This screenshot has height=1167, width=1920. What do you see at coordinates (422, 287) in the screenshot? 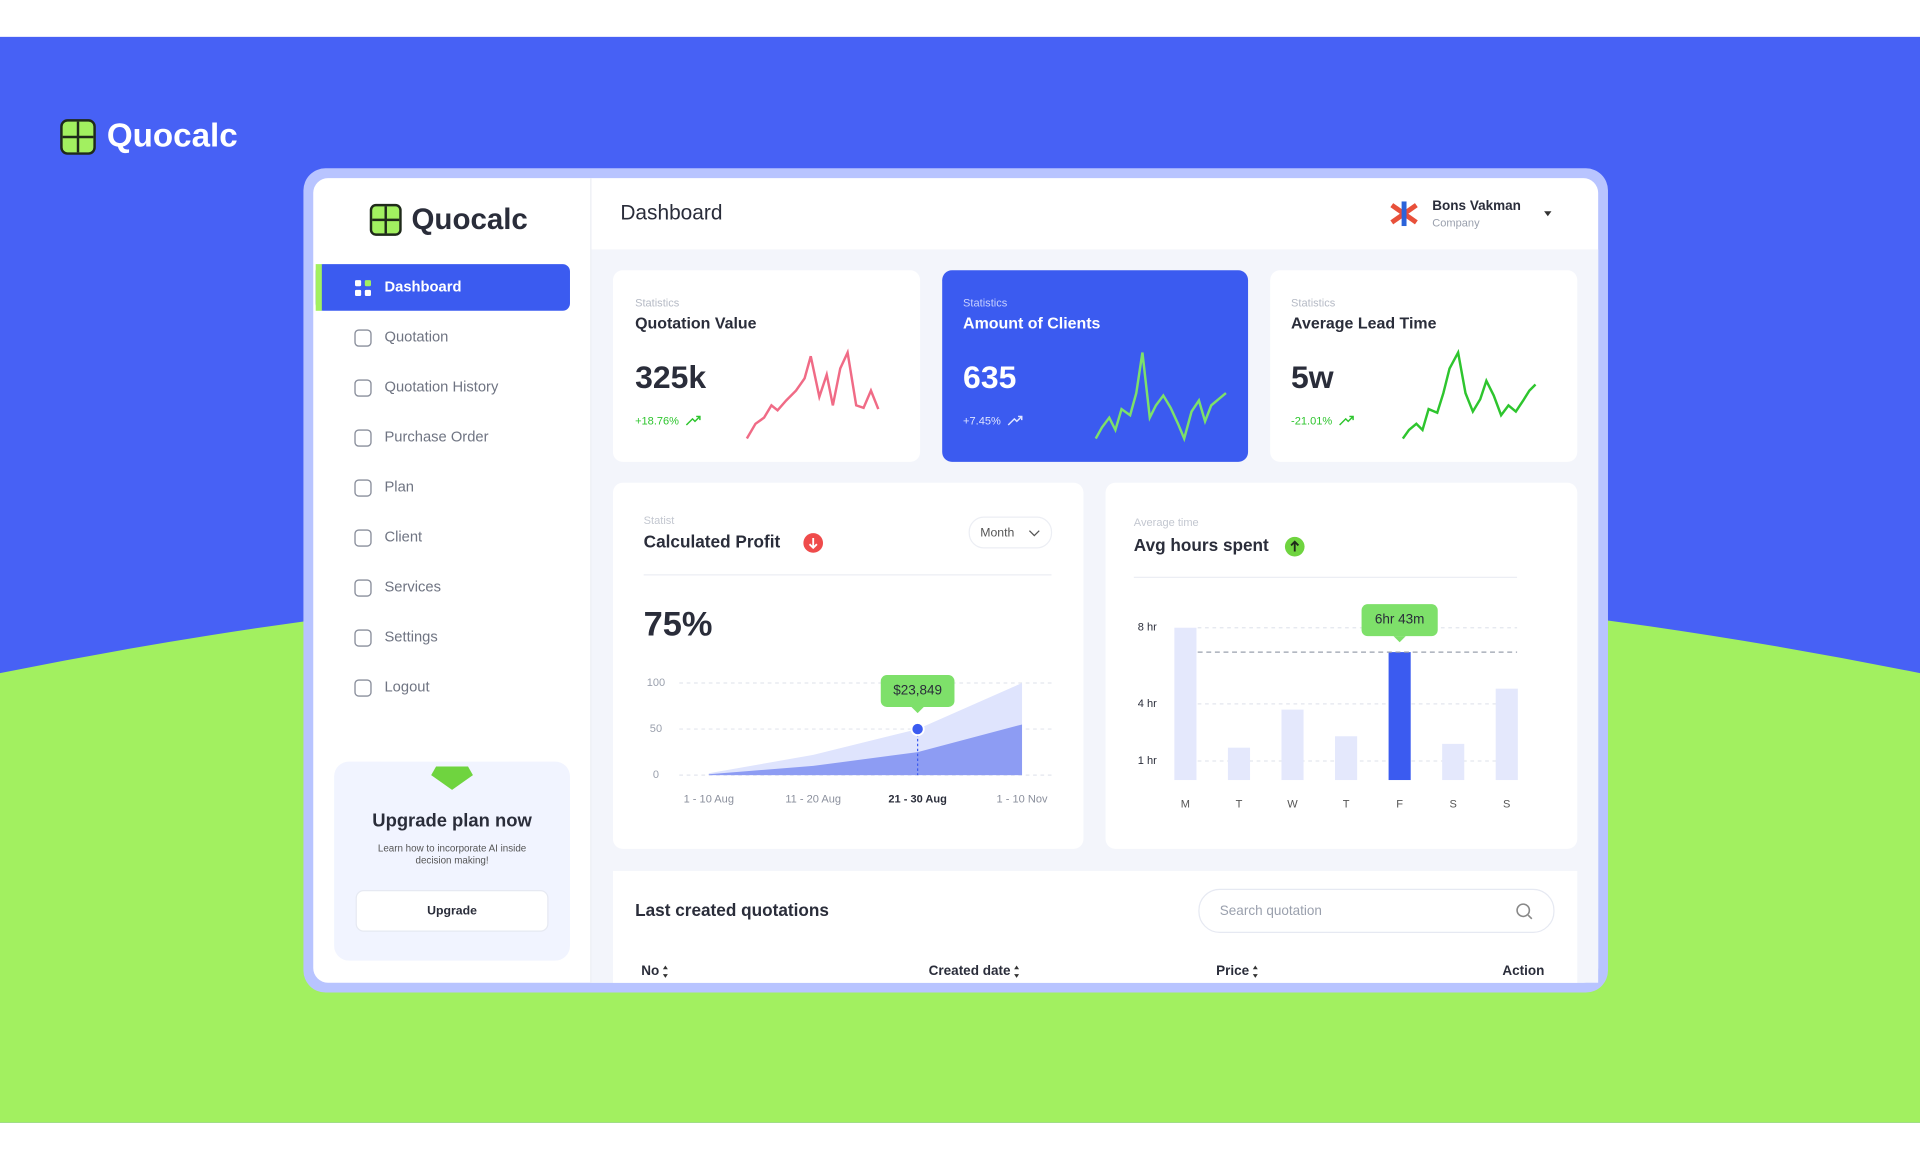
I see `nav-item: Dashboard` at bounding box center [422, 287].